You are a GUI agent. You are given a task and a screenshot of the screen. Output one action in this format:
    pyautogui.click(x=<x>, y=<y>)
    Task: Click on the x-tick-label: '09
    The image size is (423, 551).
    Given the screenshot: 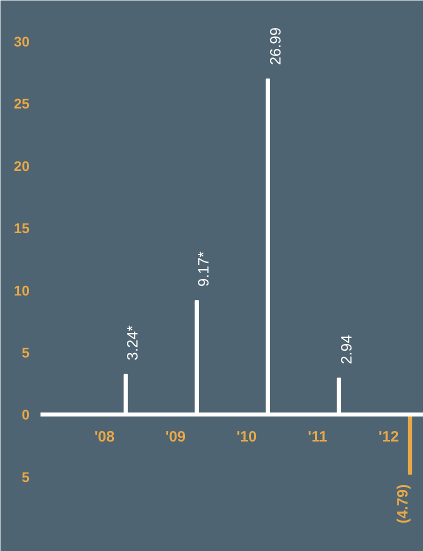 What is the action you would take?
    pyautogui.click(x=175, y=437)
    